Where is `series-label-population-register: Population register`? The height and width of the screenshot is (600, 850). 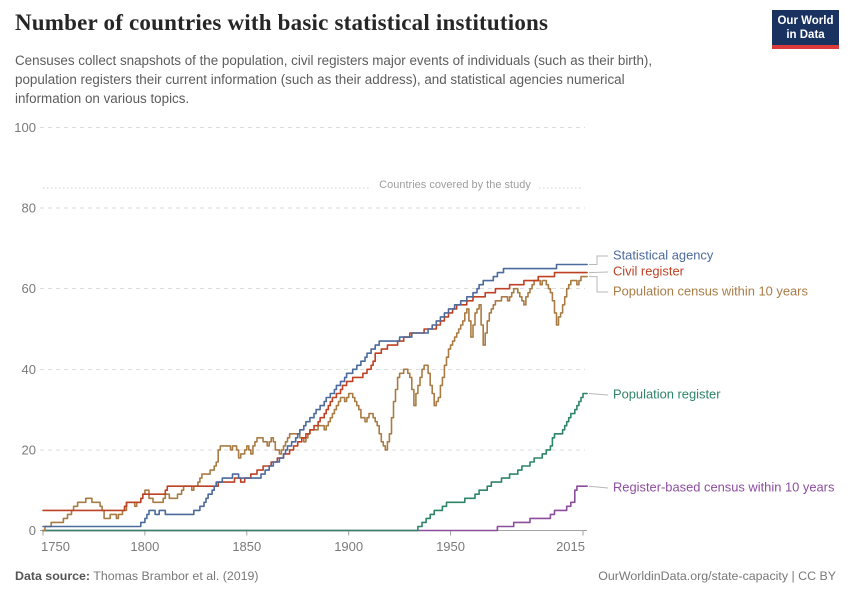
series-label-population-register: Population register is located at coordinates (667, 394).